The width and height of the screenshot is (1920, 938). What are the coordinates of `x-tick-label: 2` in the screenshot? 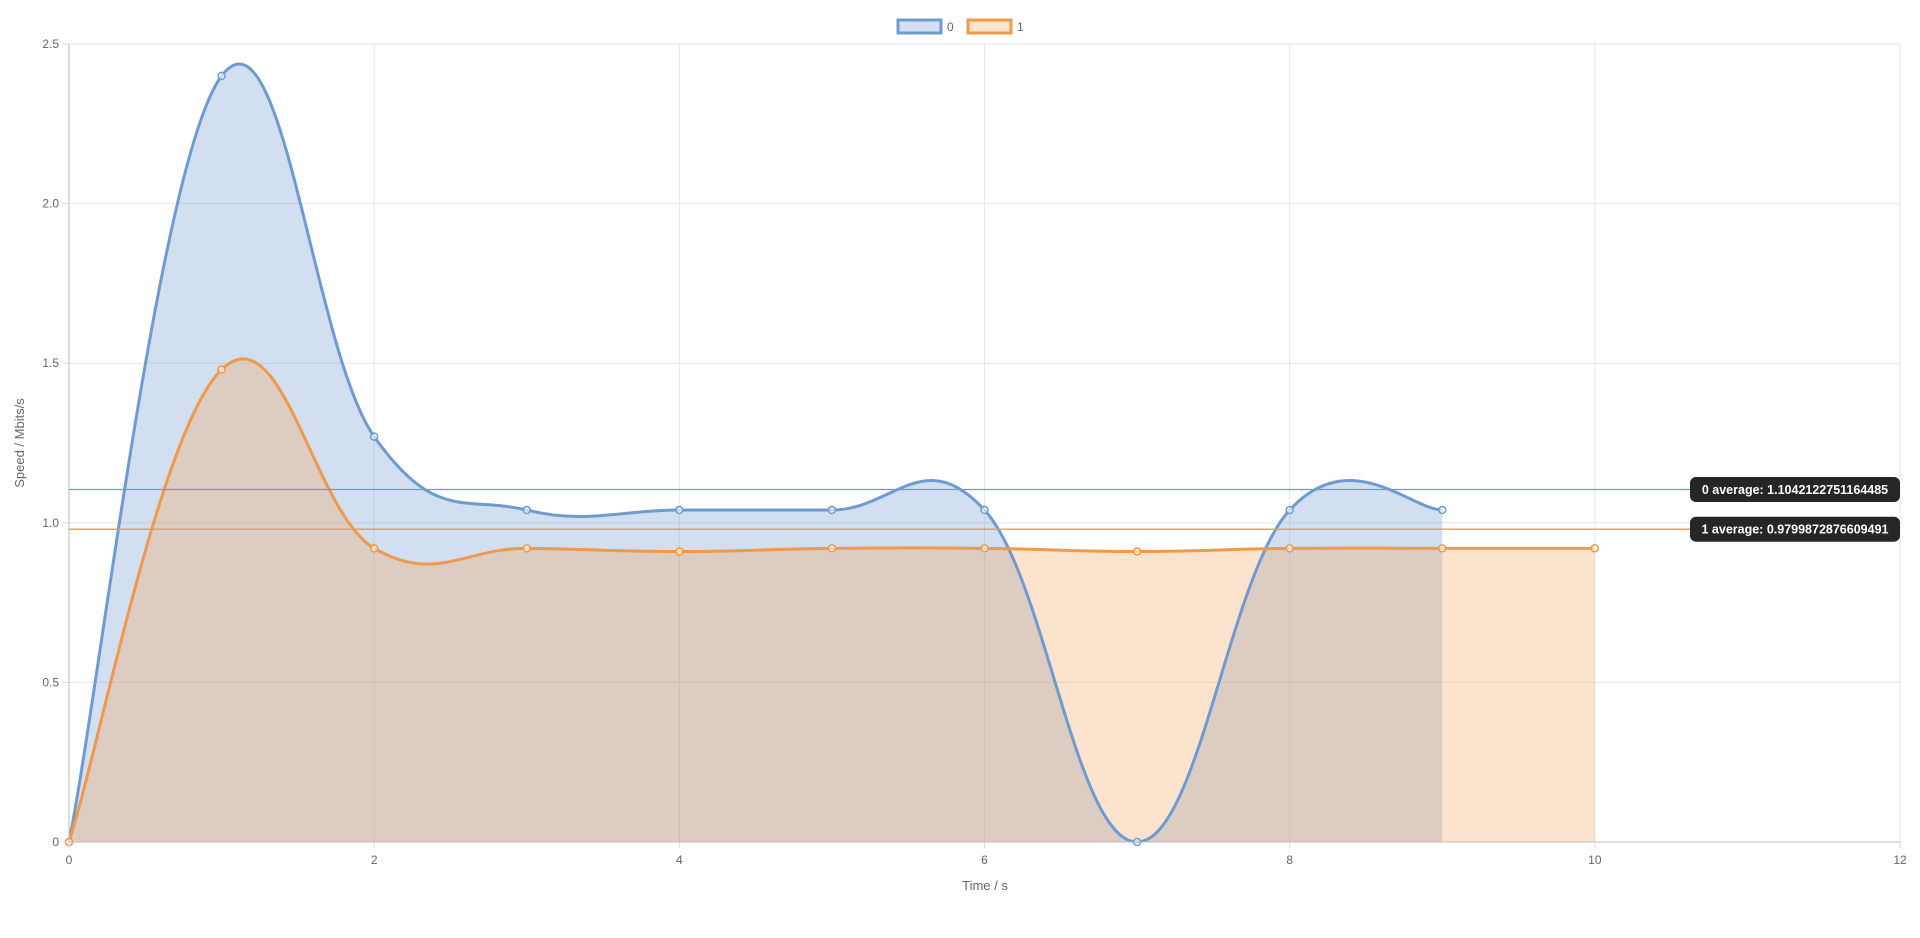 It's located at (374, 860).